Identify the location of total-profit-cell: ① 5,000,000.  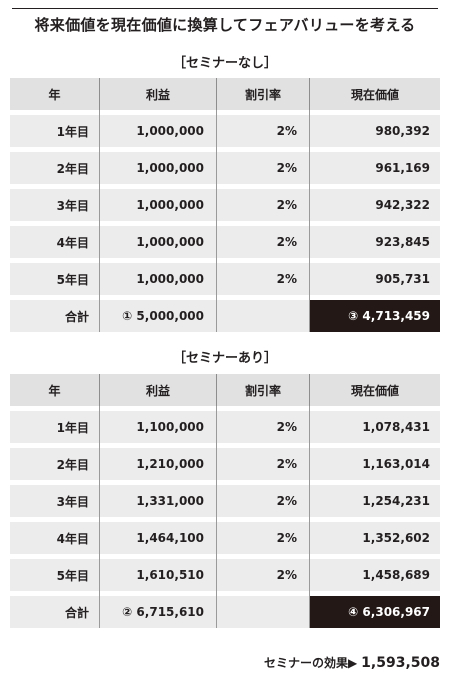
(157, 316).